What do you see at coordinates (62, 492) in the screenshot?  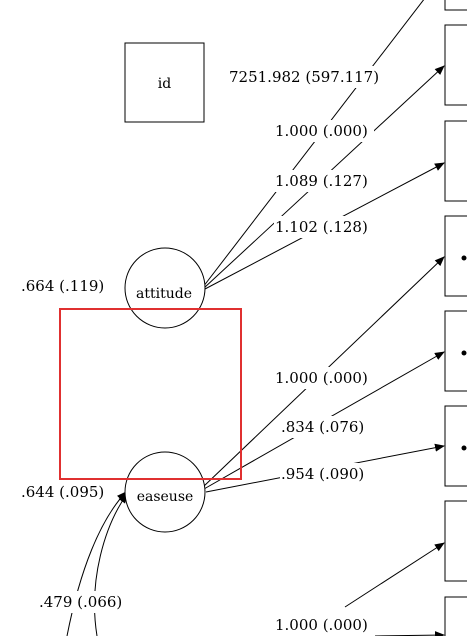 I see `easeuse-variance-label: .644 (.095)` at bounding box center [62, 492].